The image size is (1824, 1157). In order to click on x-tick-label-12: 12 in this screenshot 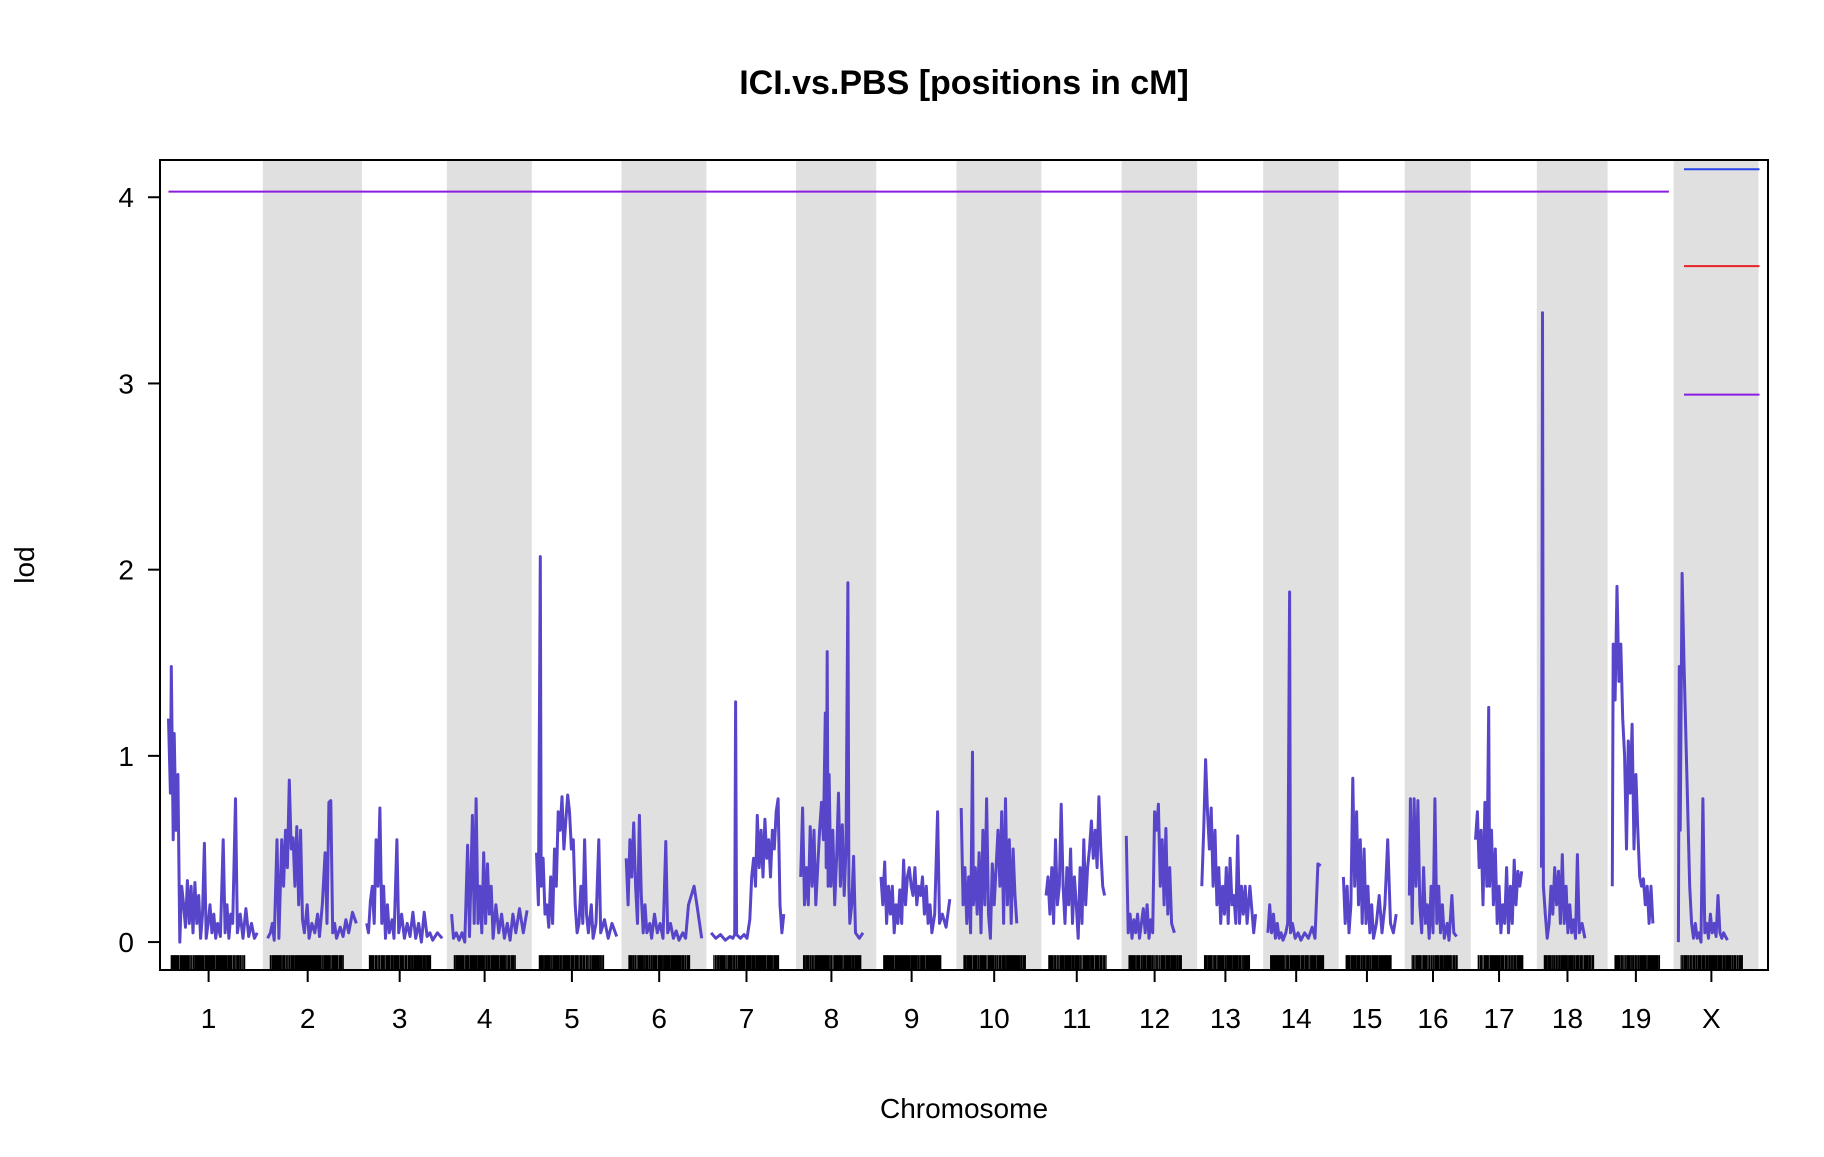, I will do `click(1154, 1018)`.